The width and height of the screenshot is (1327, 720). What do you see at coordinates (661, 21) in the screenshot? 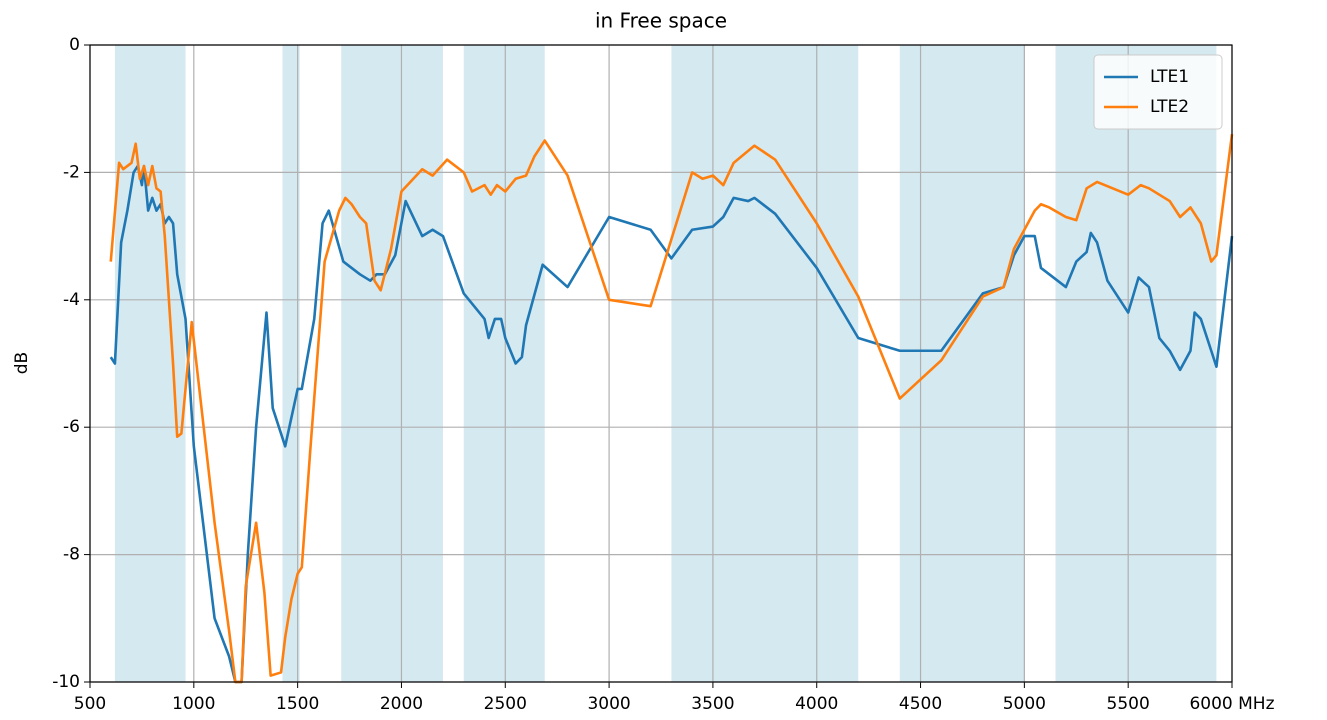
I see `chart-title: in Free space` at bounding box center [661, 21].